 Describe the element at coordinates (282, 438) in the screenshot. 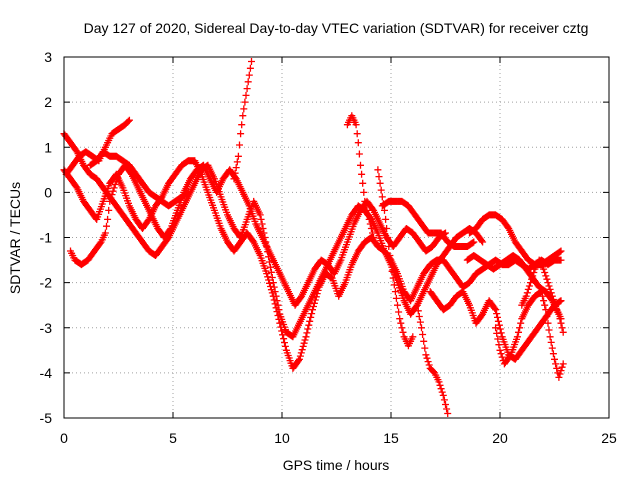

I see `x-tick-label: 10` at that location.